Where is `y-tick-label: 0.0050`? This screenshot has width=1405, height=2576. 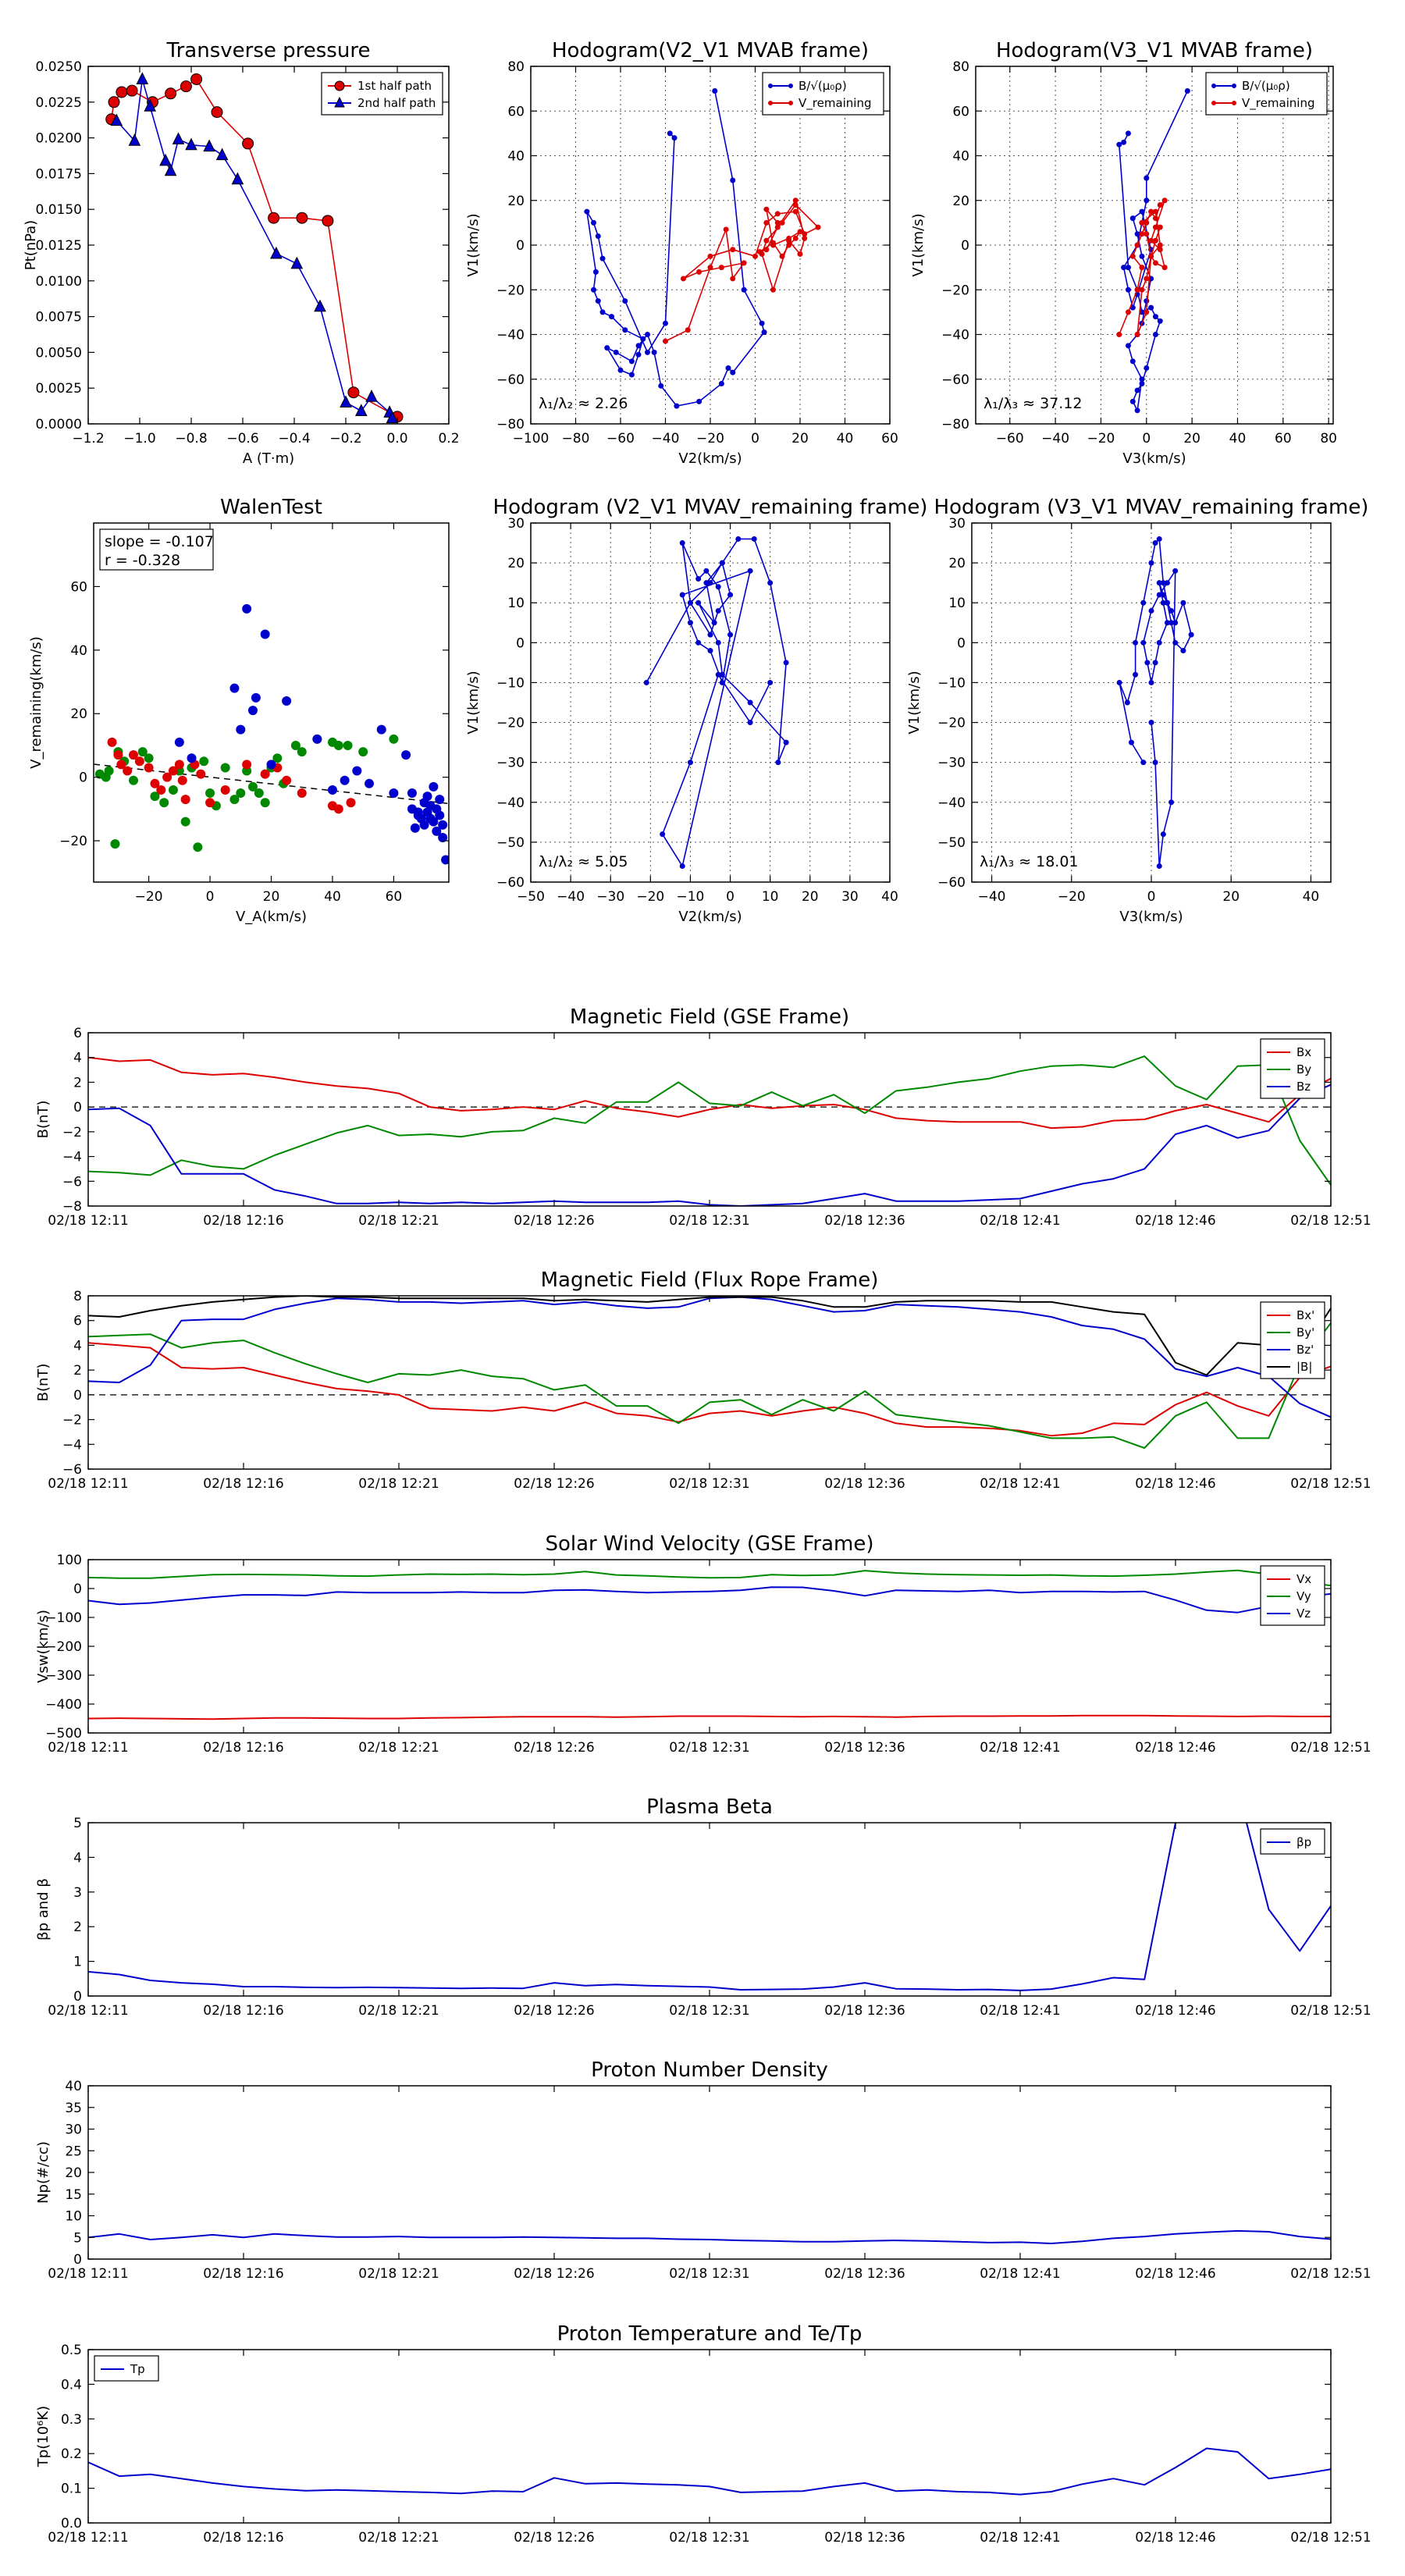
y-tick-label: 0.0050 is located at coordinates (59, 353).